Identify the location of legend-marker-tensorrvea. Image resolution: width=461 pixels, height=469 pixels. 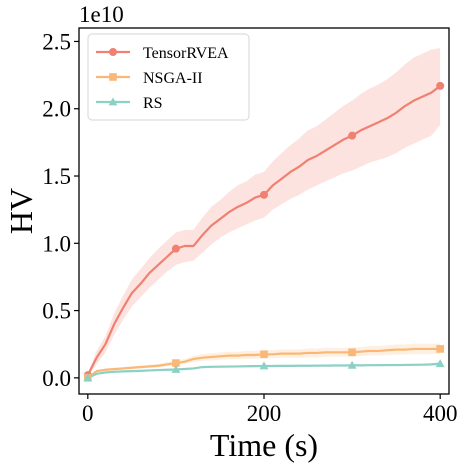
(113, 52).